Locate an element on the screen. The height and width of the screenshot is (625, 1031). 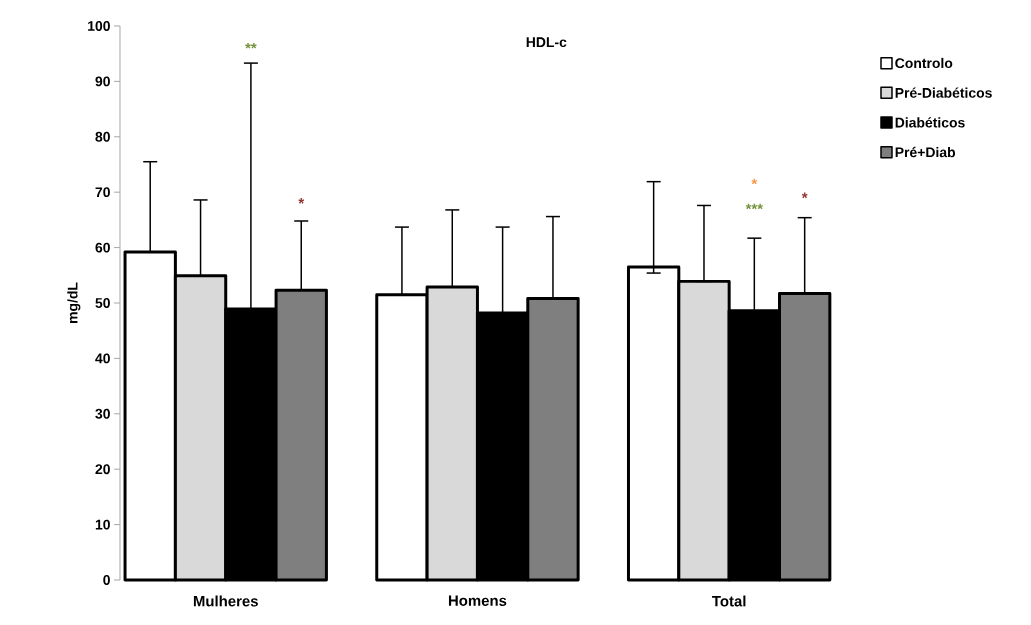
y-tick-label: 20 is located at coordinates (102, 469).